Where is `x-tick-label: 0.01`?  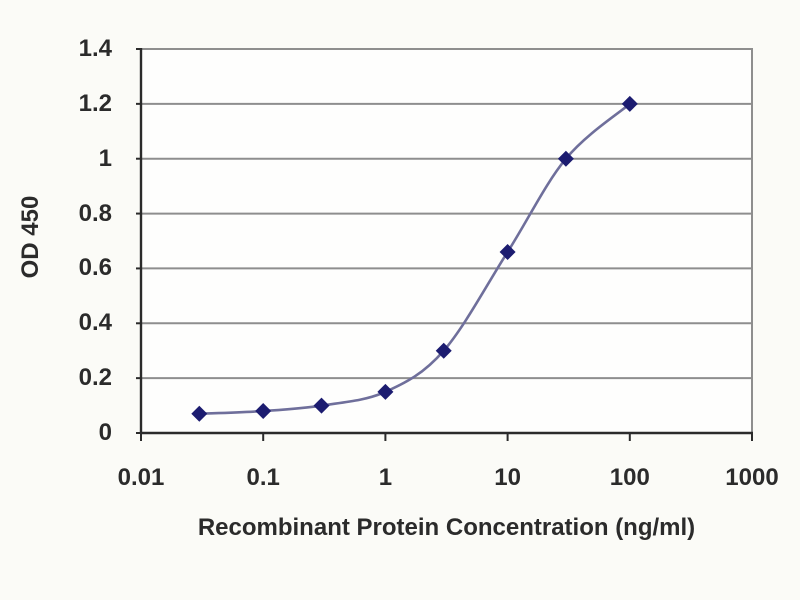 x-tick-label: 0.01 is located at coordinates (141, 477).